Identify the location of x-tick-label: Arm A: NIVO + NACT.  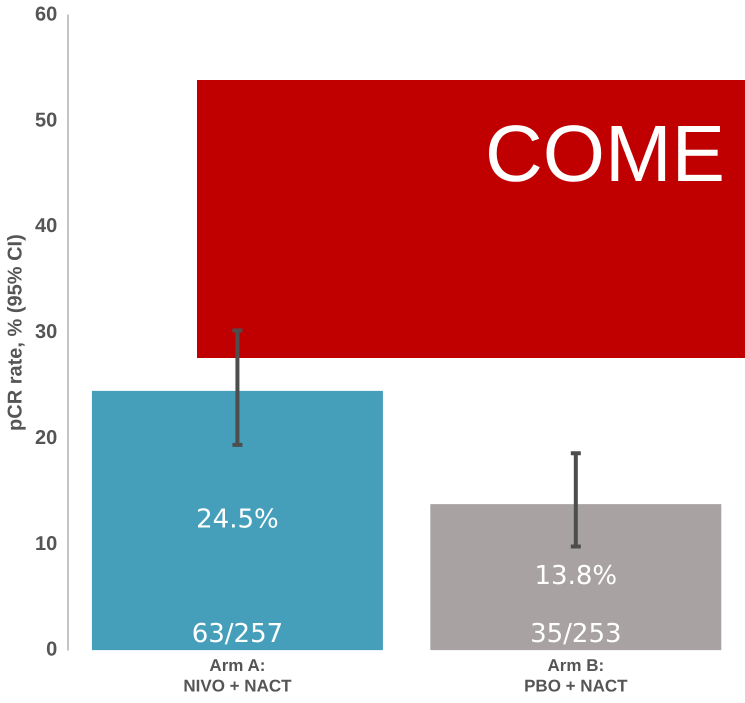
(237, 676).